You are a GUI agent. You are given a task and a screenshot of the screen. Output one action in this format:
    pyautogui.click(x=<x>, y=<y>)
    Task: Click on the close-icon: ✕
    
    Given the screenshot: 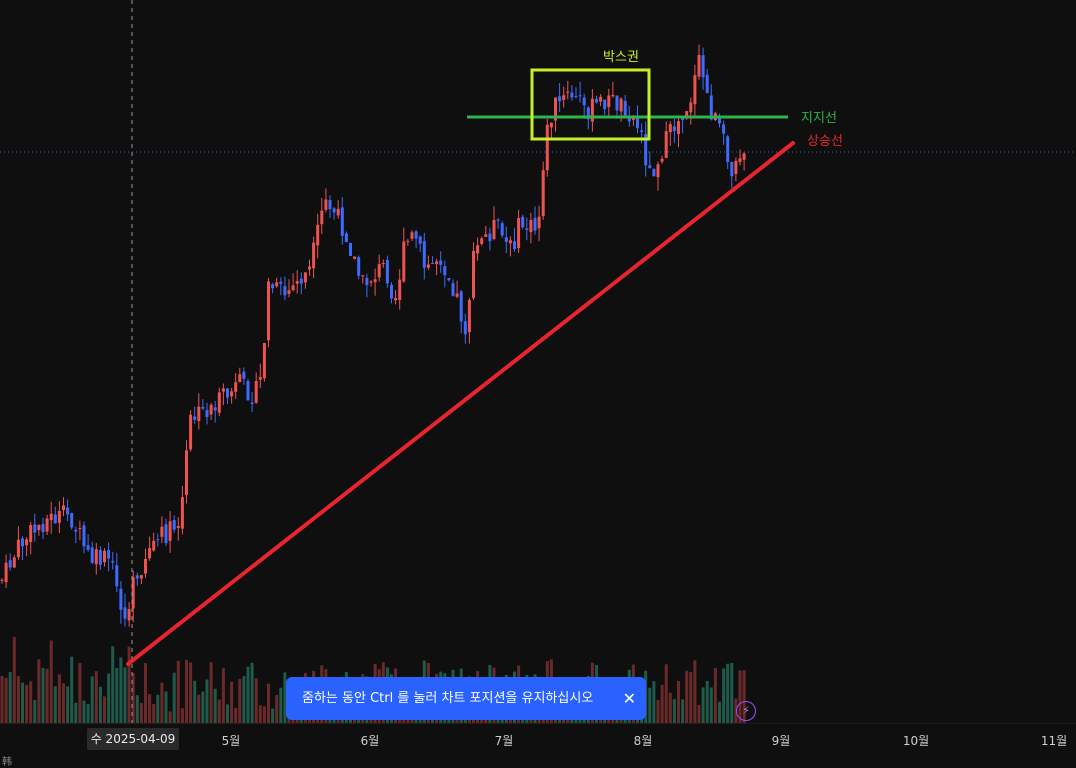 What is the action you would take?
    pyautogui.click(x=629, y=698)
    